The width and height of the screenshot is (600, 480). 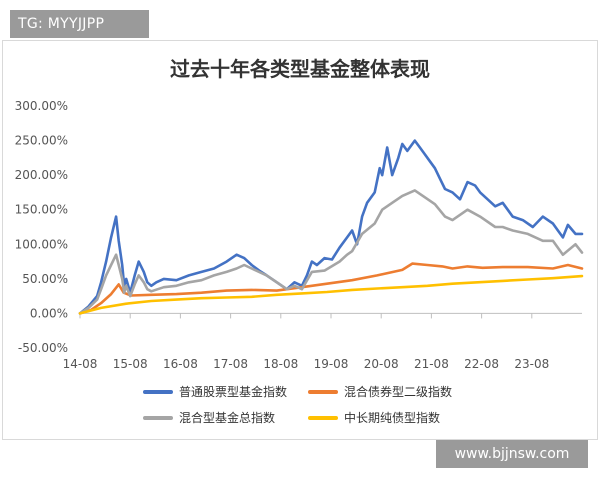 What do you see at coordinates (41, 141) in the screenshot?
I see `y-tick-label: 250.00%` at bounding box center [41, 141].